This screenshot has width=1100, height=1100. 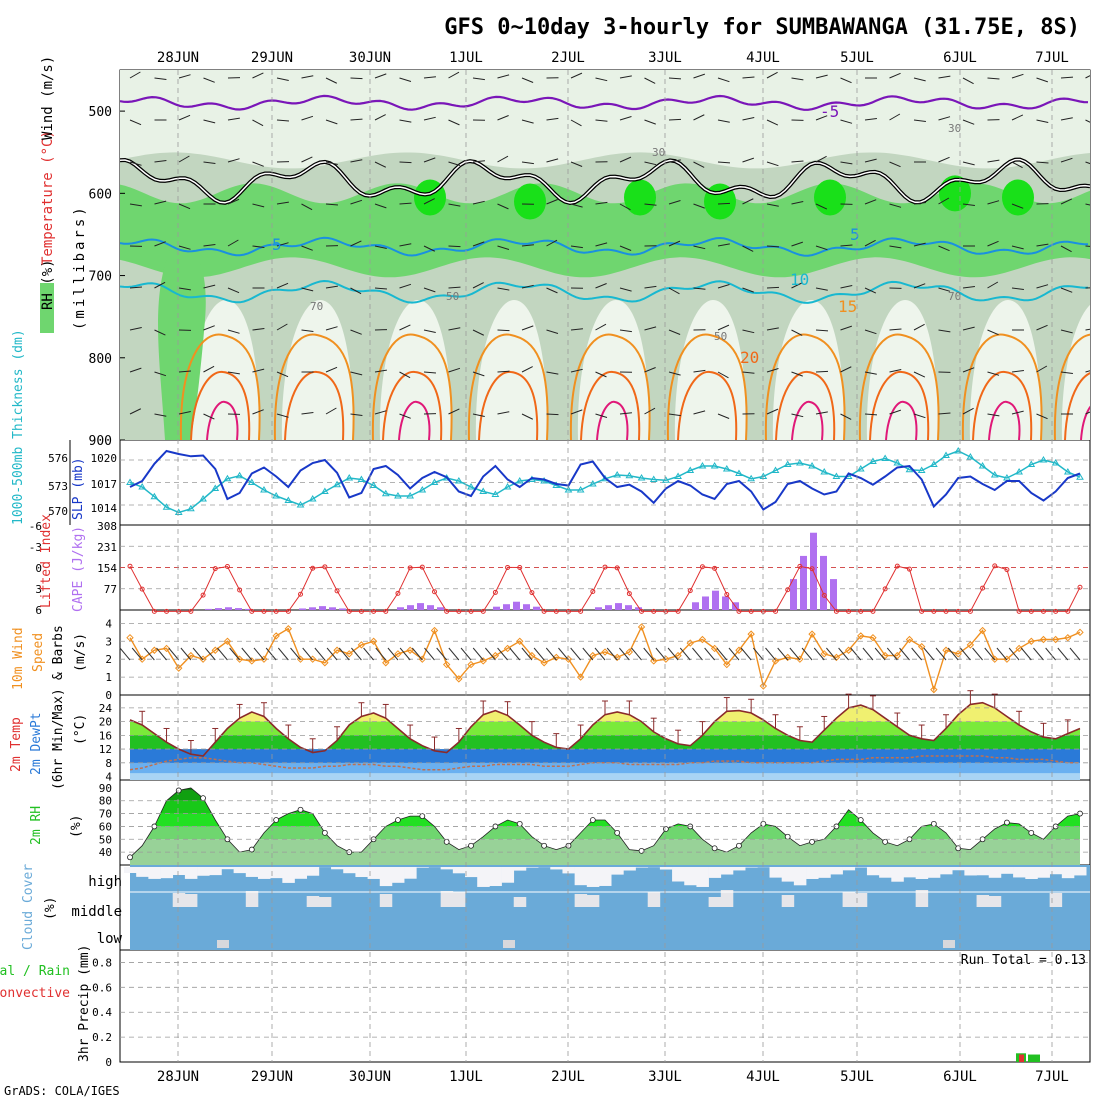 I want to click on precip-ytick: 0, so click(x=108, y=1062).